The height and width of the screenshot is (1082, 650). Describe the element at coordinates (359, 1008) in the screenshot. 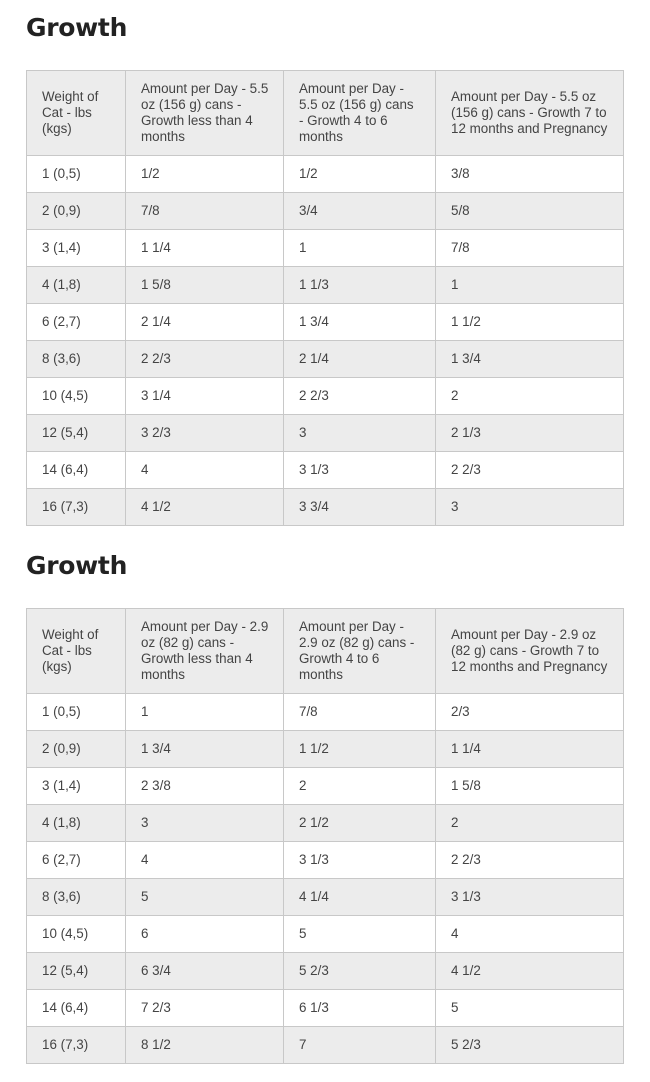

I see `cell-amount-4-to-6-months: 6 1/3` at that location.